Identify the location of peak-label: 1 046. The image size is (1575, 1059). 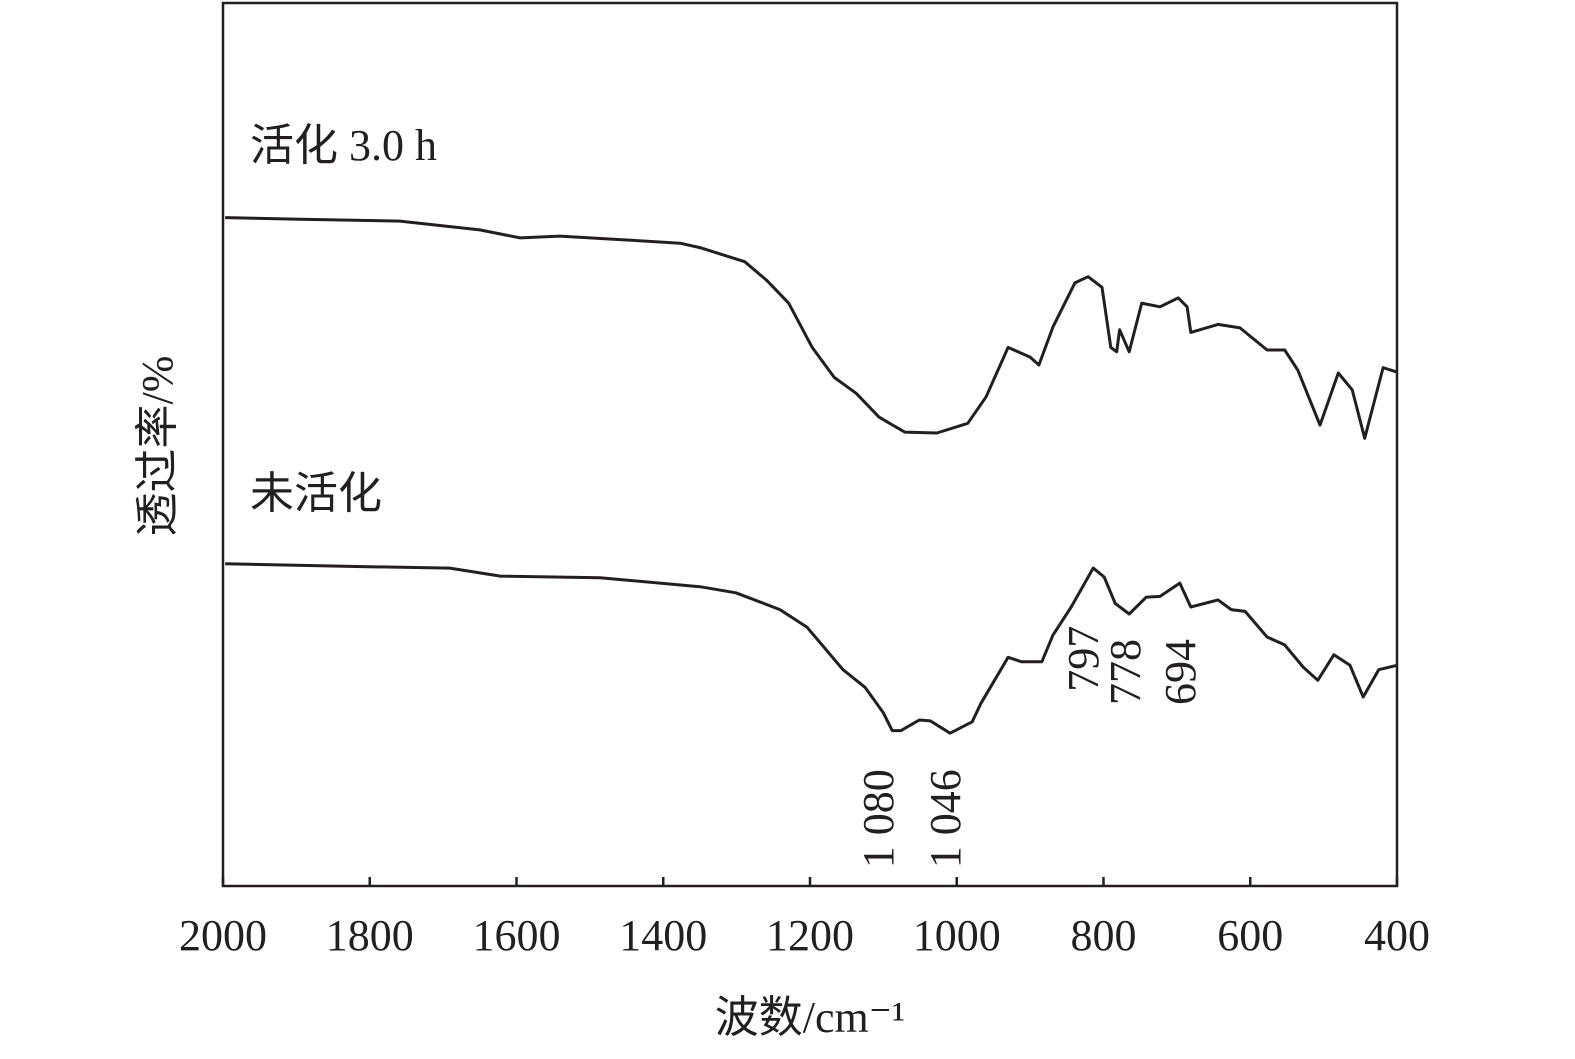
(945, 818).